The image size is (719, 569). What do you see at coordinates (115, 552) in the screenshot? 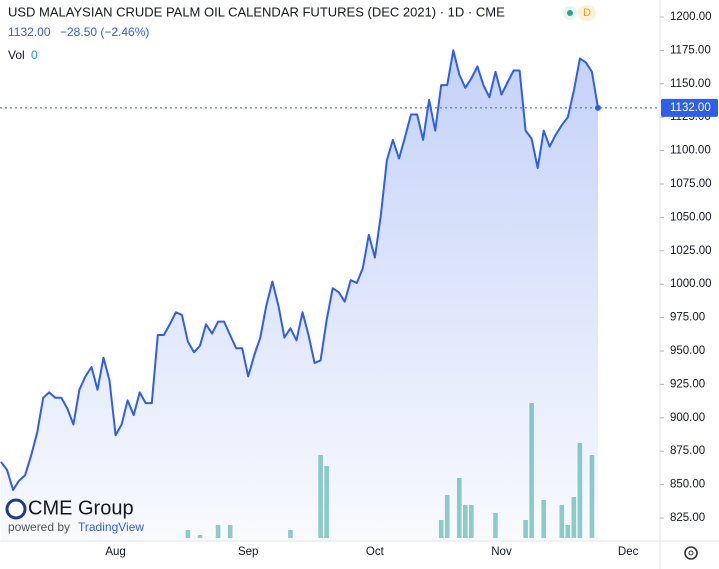
I see `x-tick-label: Aug` at bounding box center [115, 552].